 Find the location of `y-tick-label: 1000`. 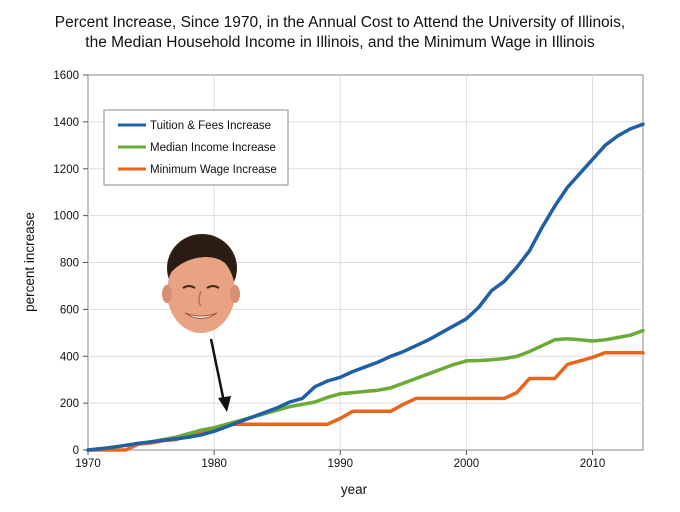

y-tick-label: 1000 is located at coordinates (66, 217).